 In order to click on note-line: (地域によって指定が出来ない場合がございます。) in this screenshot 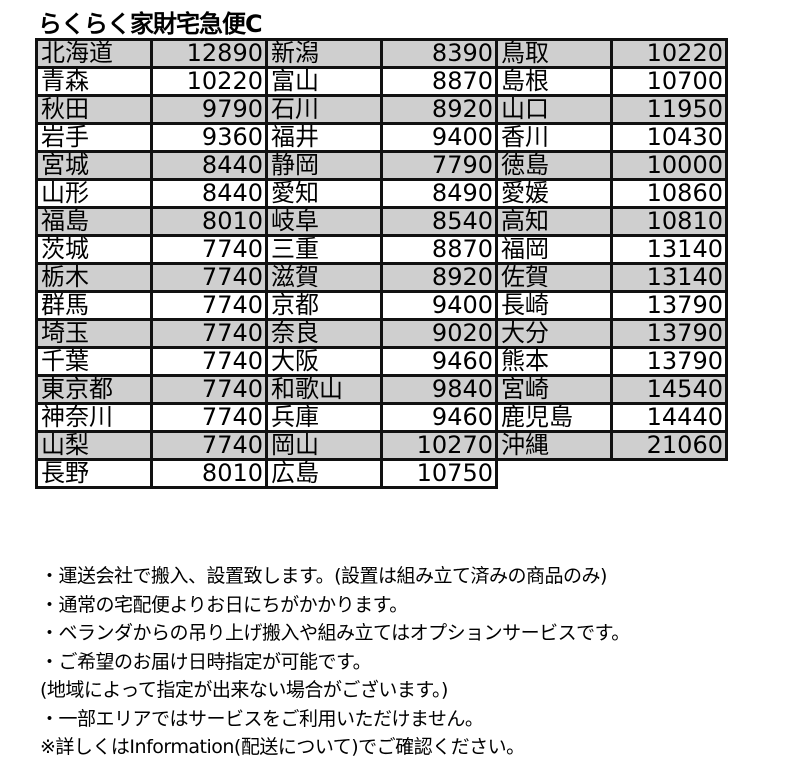, I will do `click(244, 690)`.